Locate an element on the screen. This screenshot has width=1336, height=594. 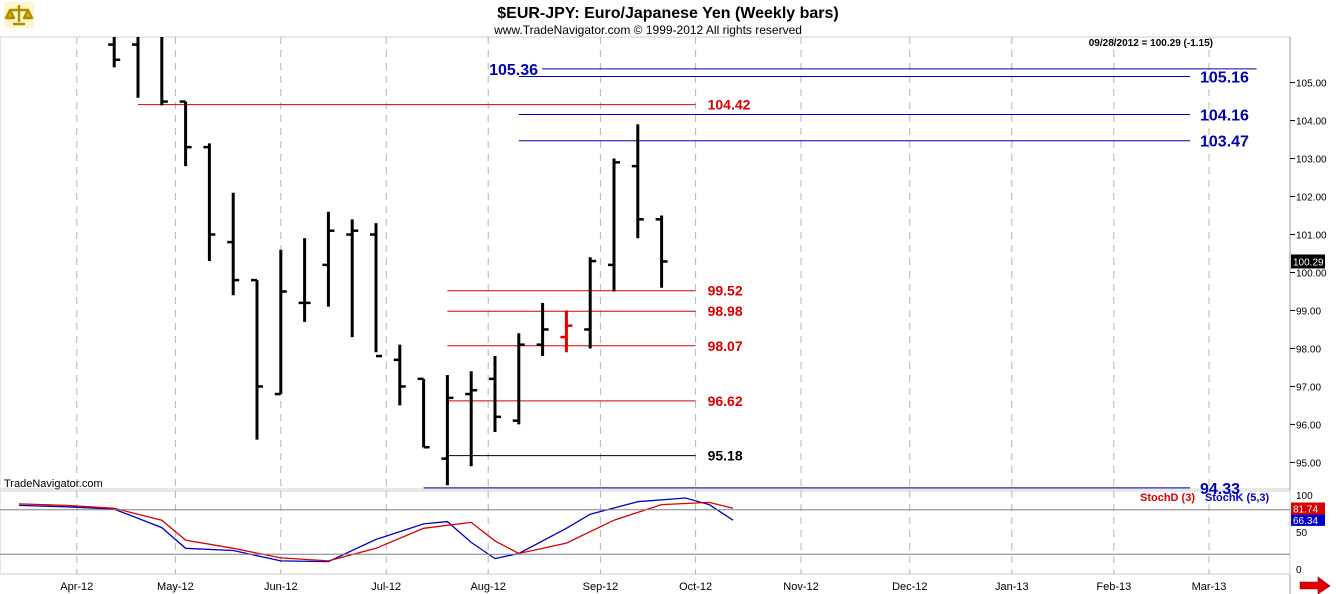
level-label-10: 94.33 is located at coordinates (1220, 489).